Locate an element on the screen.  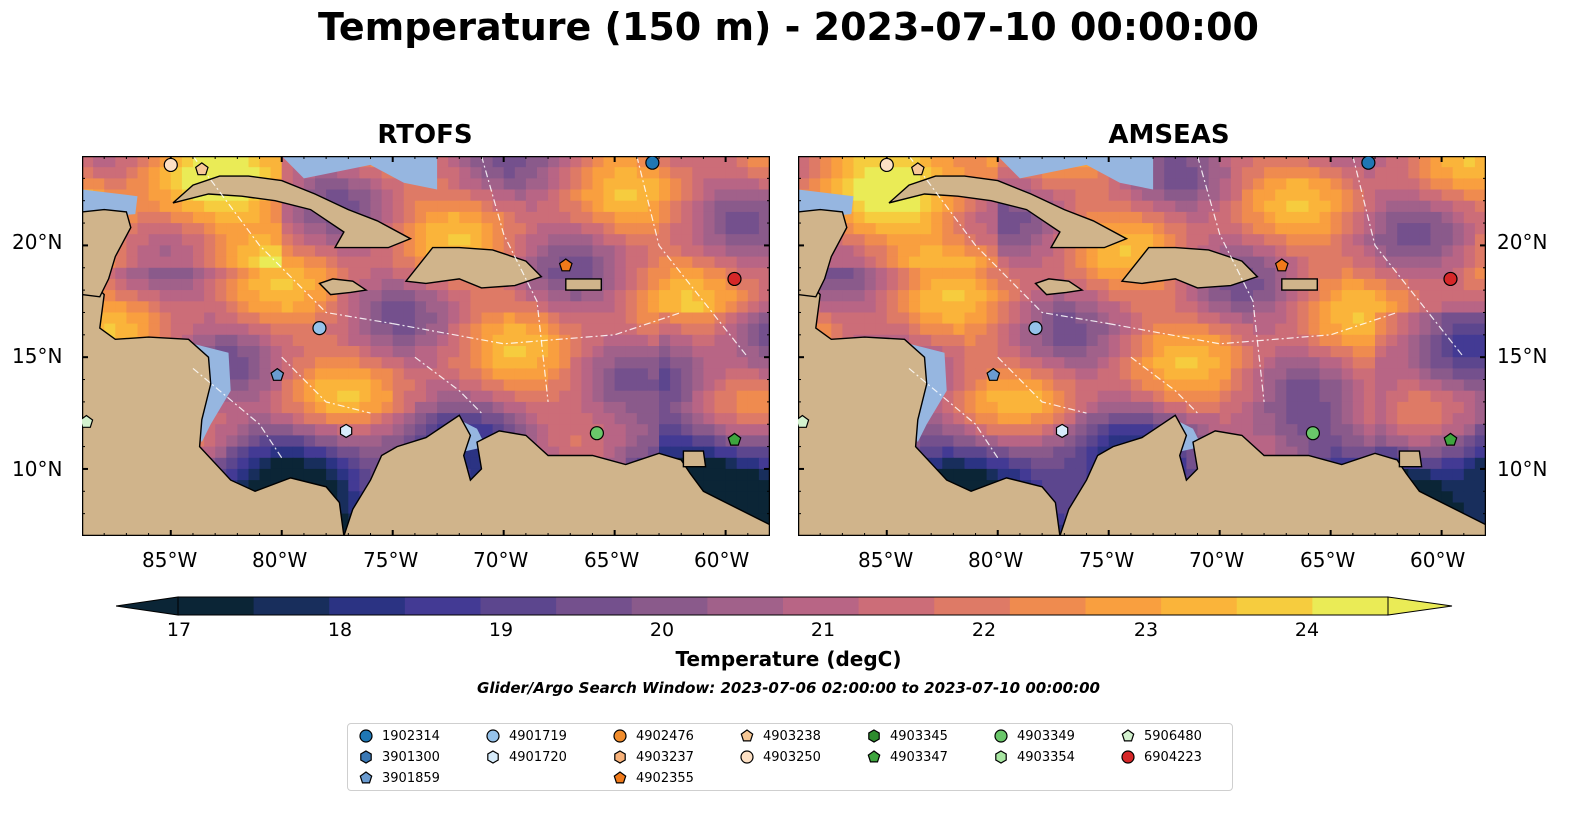
legend-item-4903237: 4903237 is located at coordinates (653, 757).